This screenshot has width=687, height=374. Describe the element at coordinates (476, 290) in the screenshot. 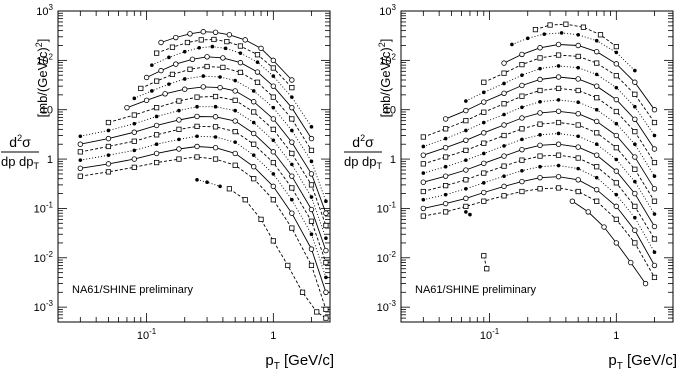

I see `preliminary-annotation: NA61/SHINE preliminary` at that location.